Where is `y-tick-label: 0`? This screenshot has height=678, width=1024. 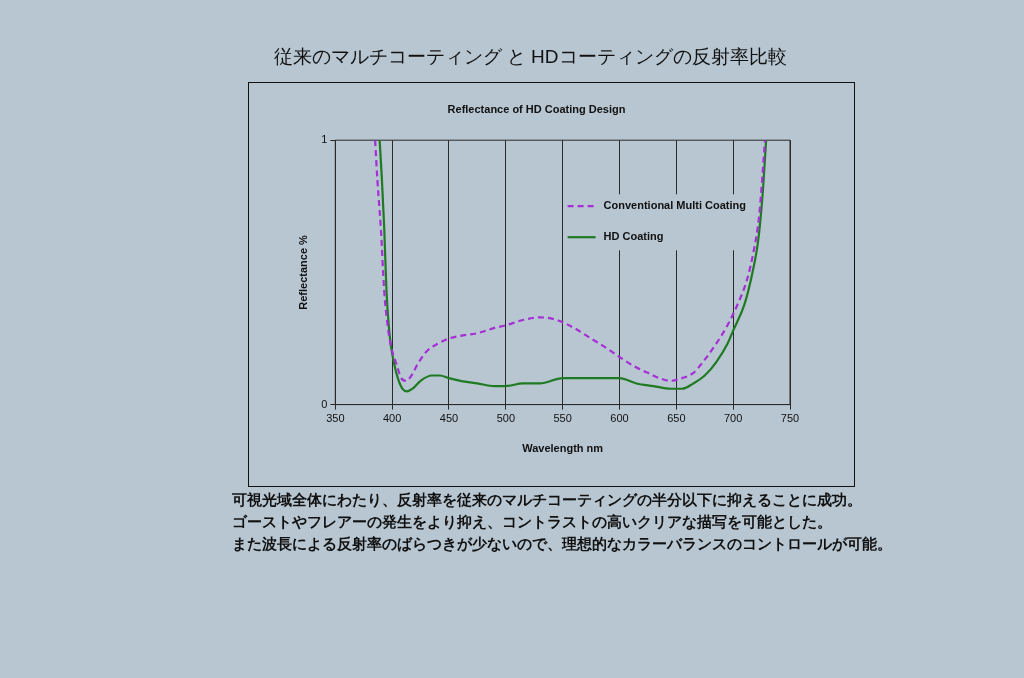 y-tick-label: 0 is located at coordinates (324, 403).